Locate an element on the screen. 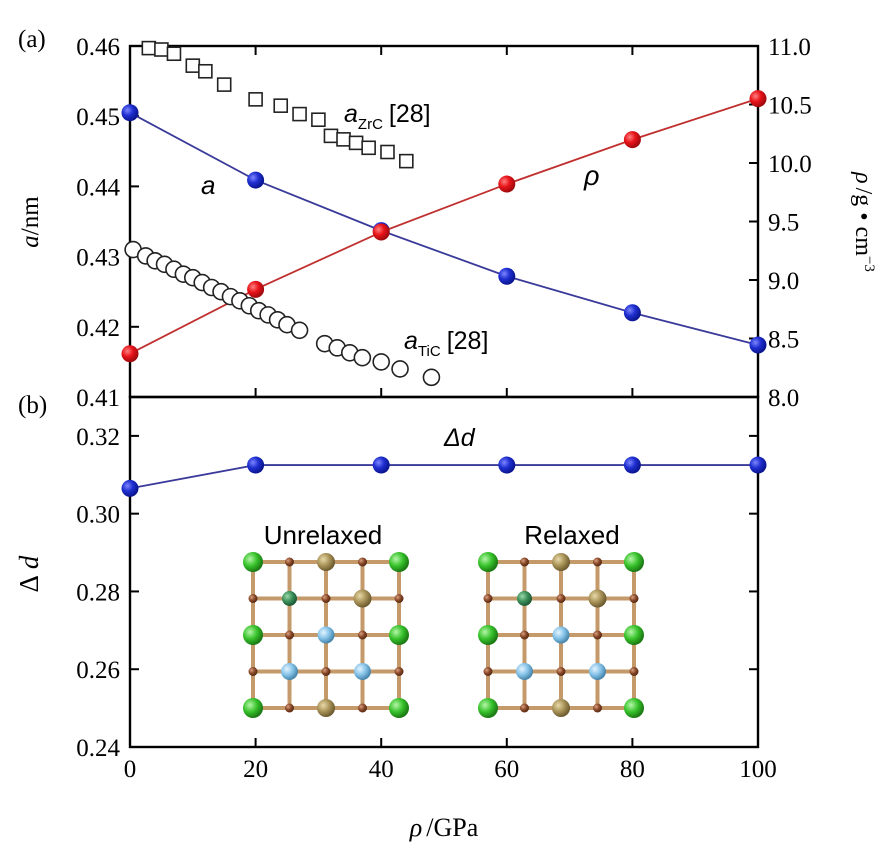 This screenshot has width=886, height=852. y-tick-label-left: 0.46 is located at coordinates (98, 47).